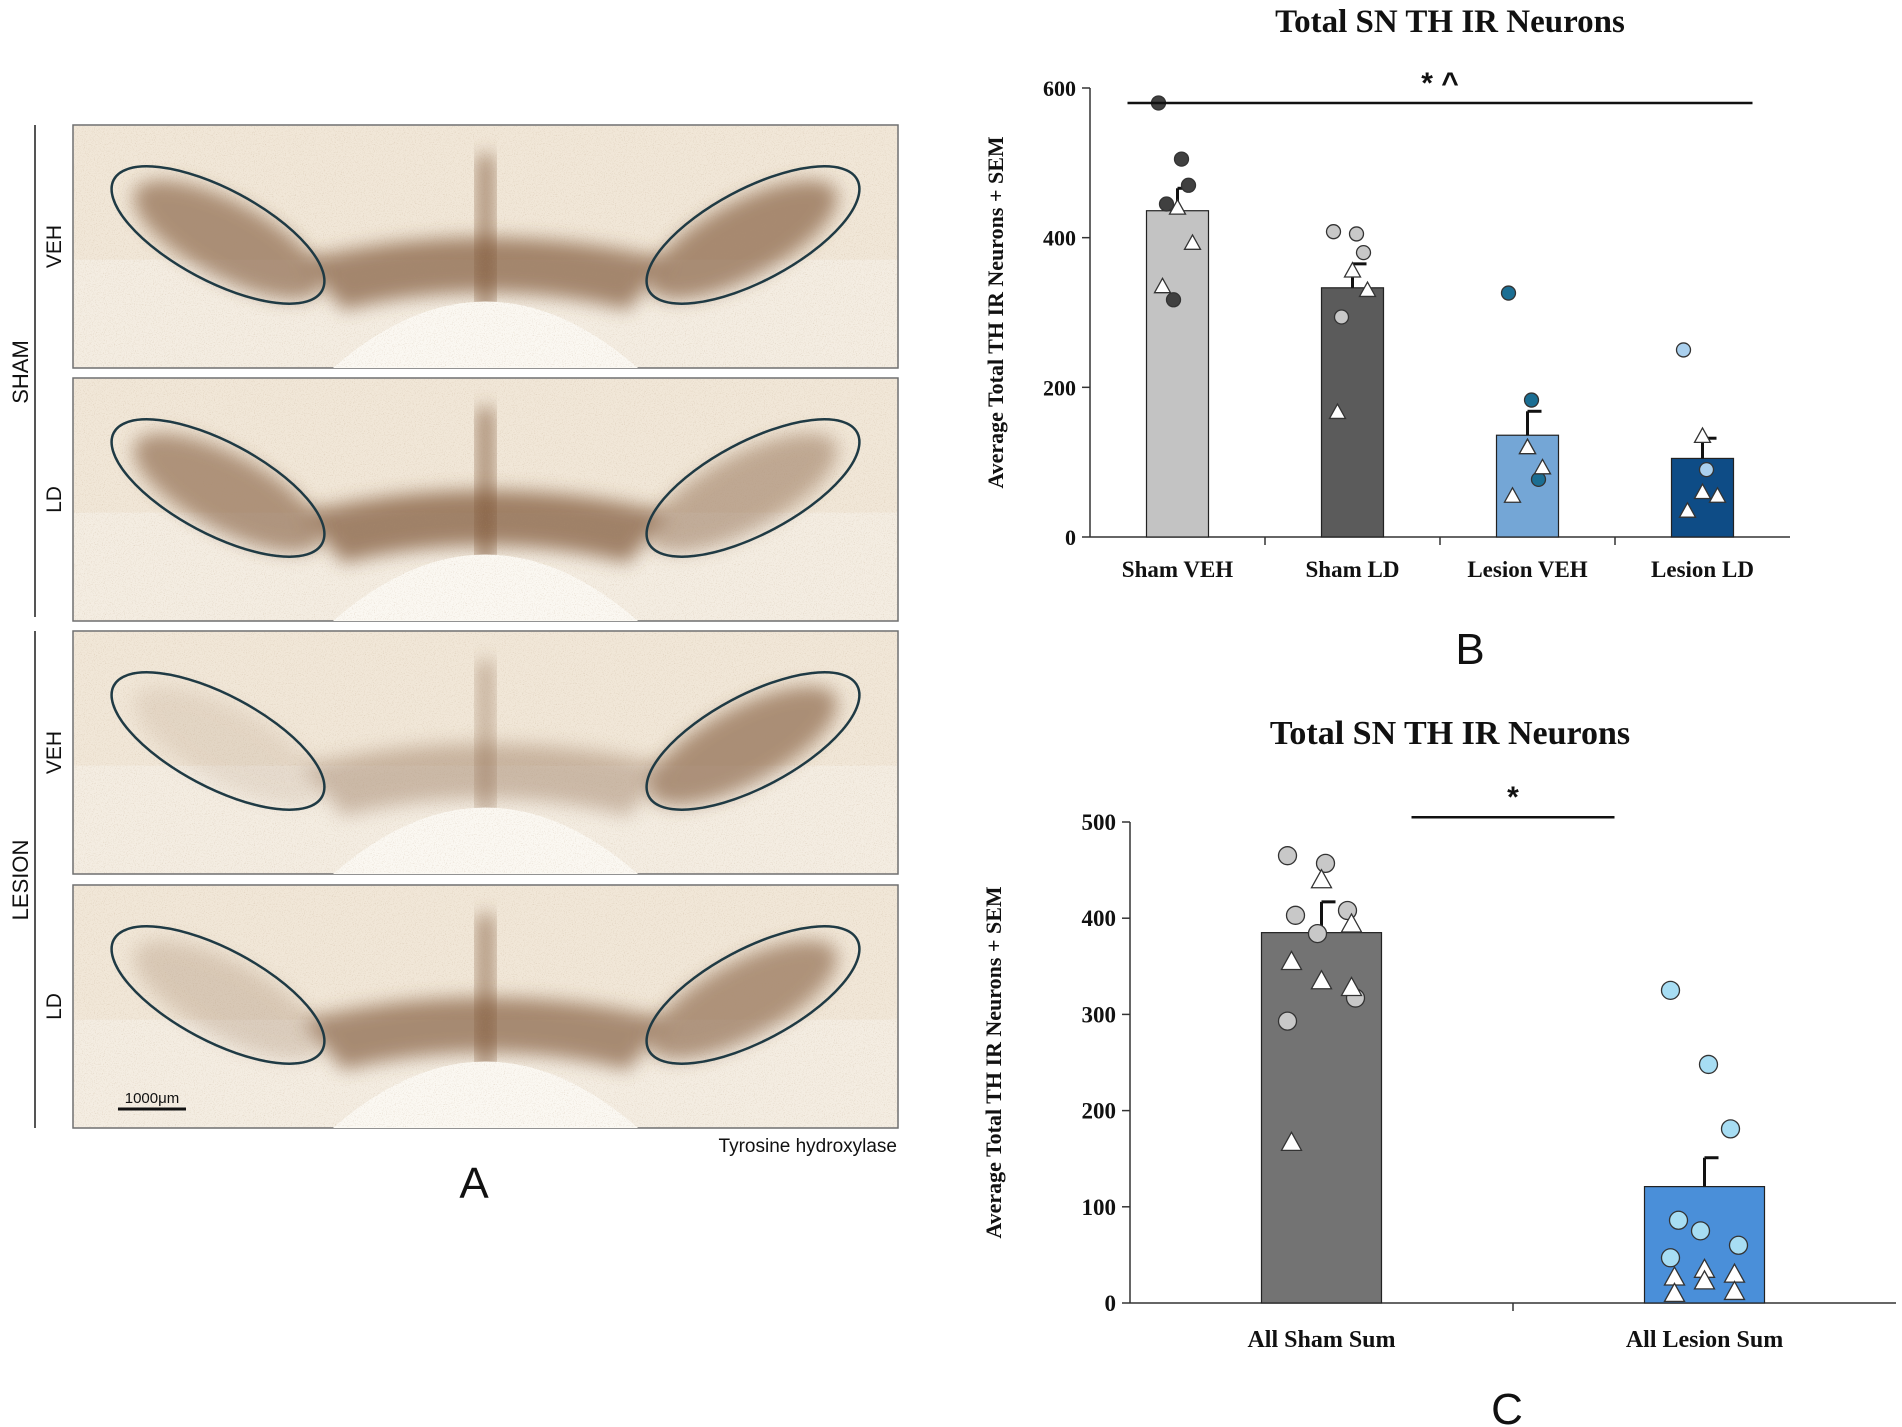 The width and height of the screenshot is (1902, 1427). I want to click on y-tick-label: 600, so click(1059, 88).